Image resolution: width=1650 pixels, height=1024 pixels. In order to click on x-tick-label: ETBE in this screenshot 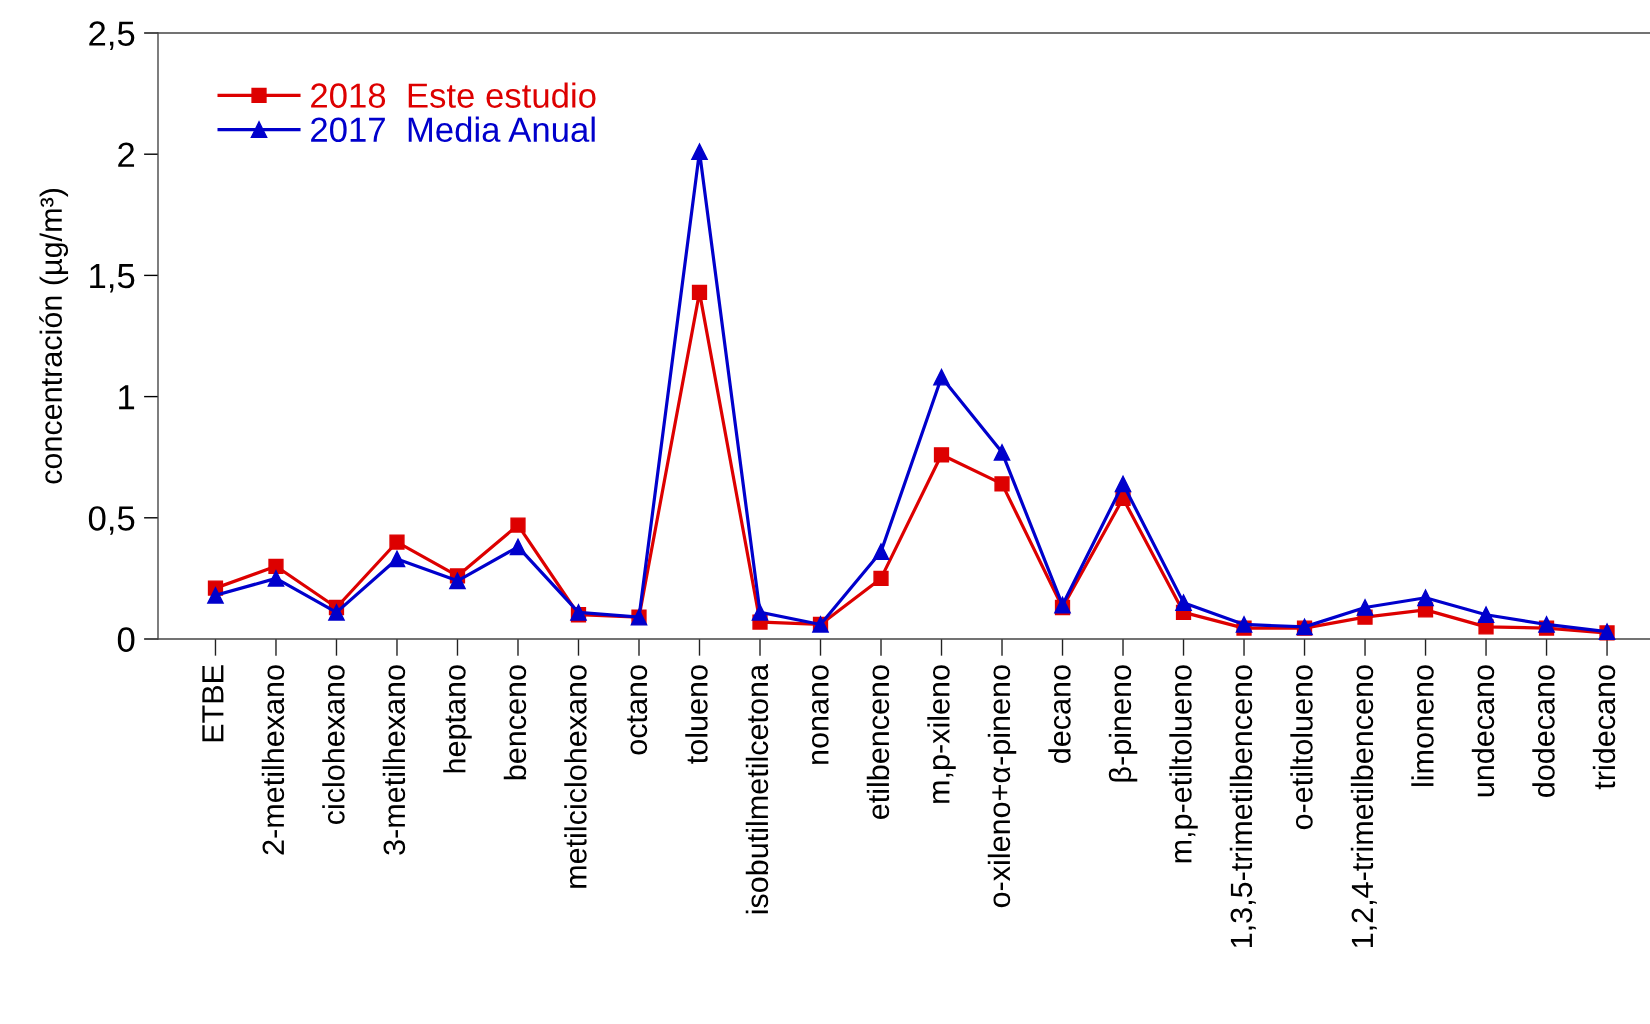, I will do `click(213, 703)`.